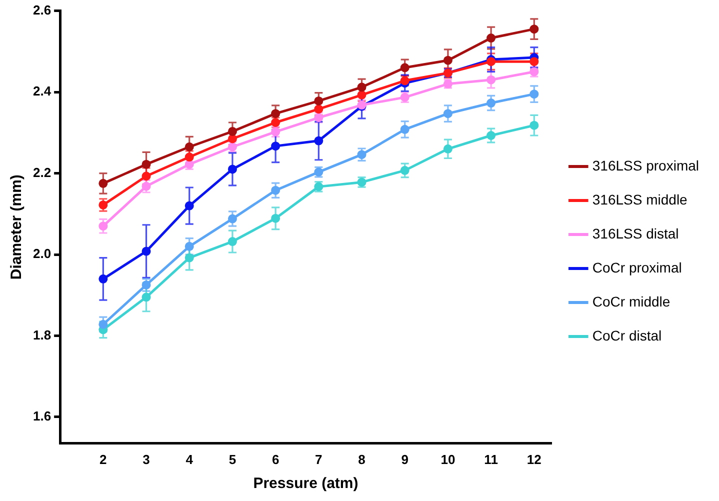 This screenshot has height=501, width=719. Describe the element at coordinates (491, 459) in the screenshot. I see `x-tick-label: 11` at that location.